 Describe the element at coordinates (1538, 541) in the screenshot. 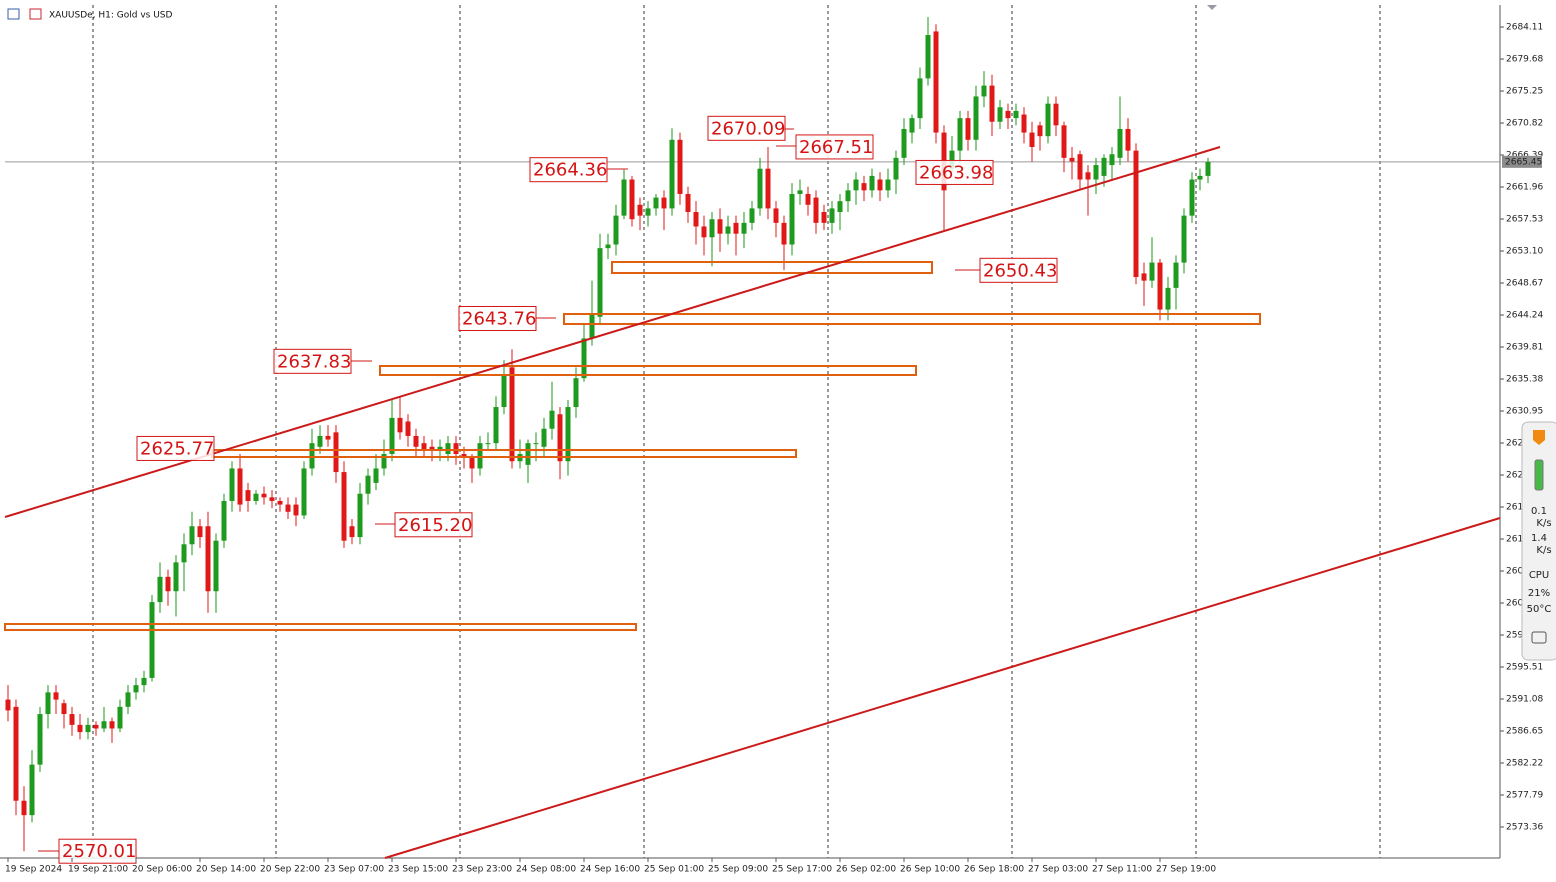

I see `system-monitor: 0.1 K/s 1.4 K/s CPU 21% 50°C` at that location.